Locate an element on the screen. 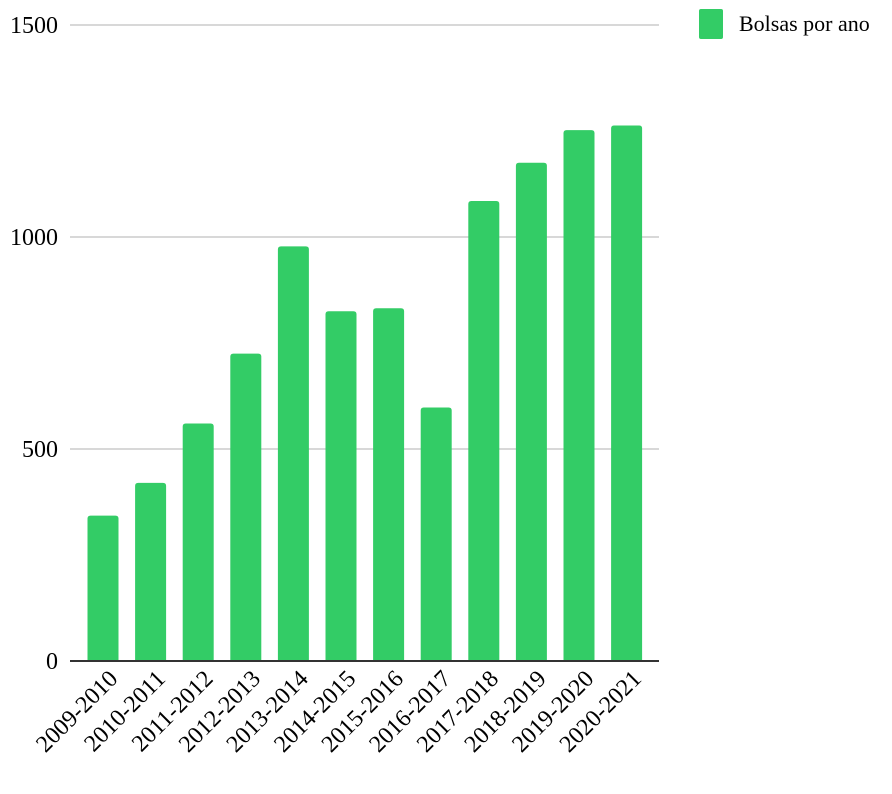 Image resolution: width=892 pixels, height=794 pixels. bar-2019-2020 is located at coordinates (579, 396).